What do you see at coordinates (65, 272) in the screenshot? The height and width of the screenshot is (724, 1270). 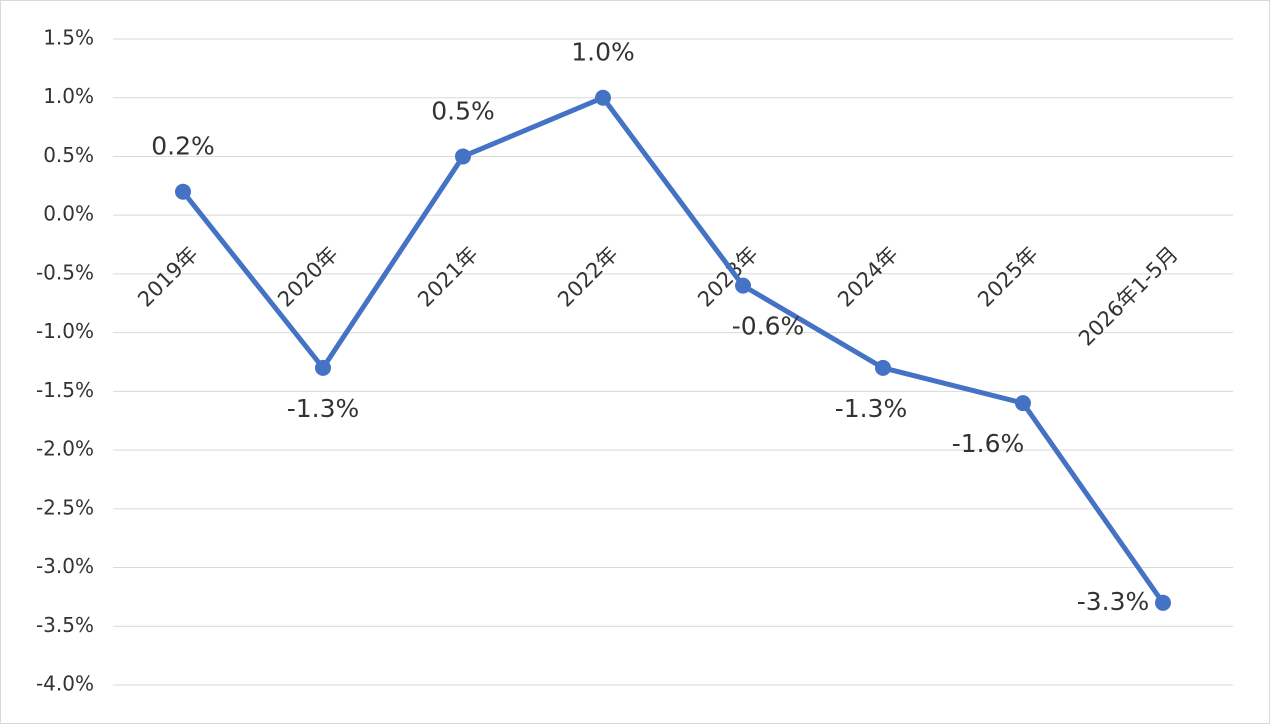 I see `y-tick-label: -0.5%` at bounding box center [65, 272].